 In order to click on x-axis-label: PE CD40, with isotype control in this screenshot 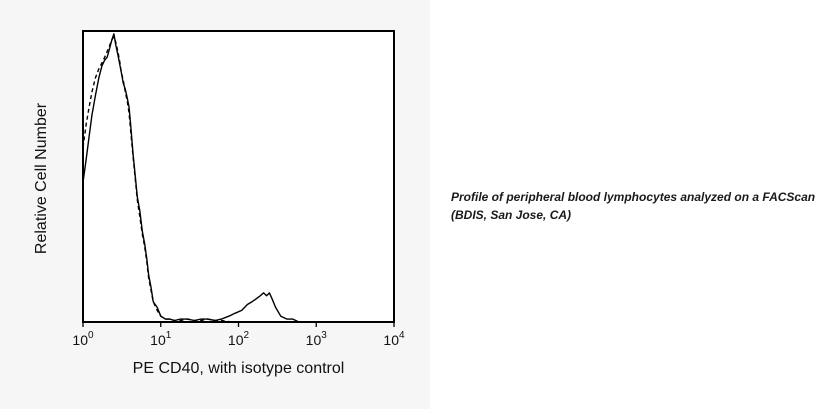, I will do `click(239, 368)`.